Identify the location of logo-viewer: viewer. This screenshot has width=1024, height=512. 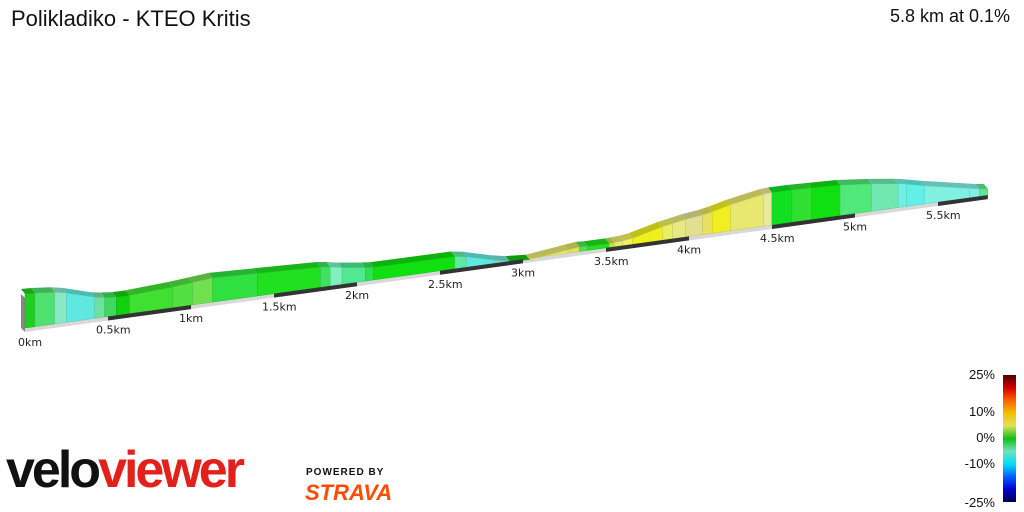
(171, 470).